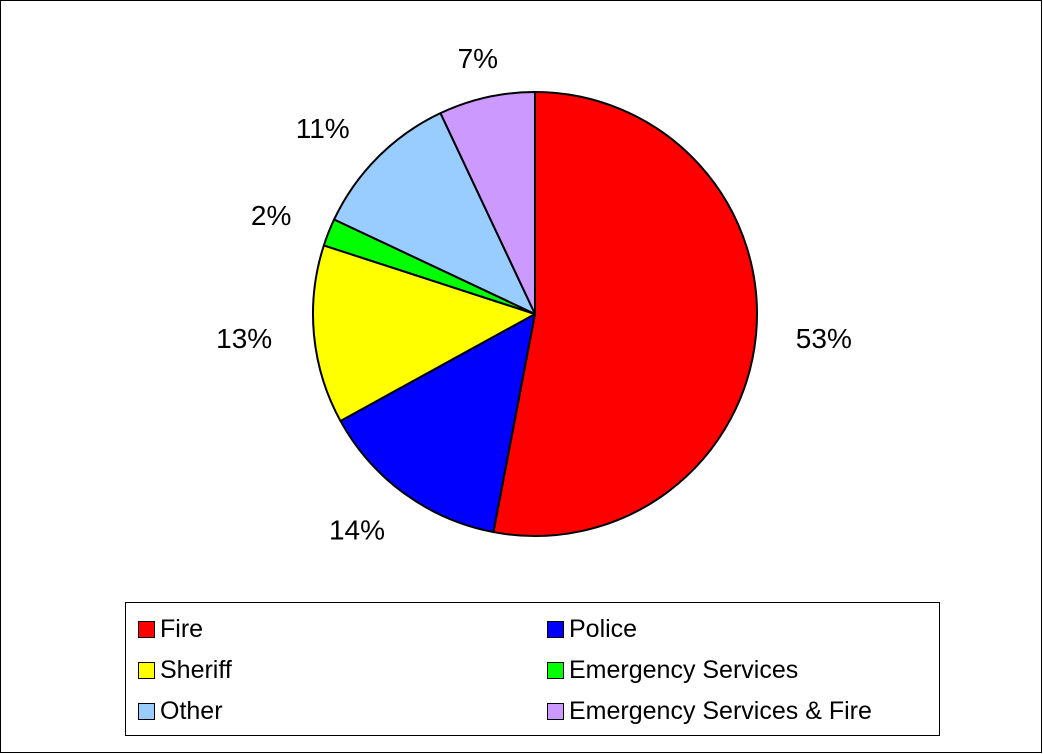 Image resolution: width=1043 pixels, height=754 pixels. Describe the element at coordinates (182, 628) in the screenshot. I see `legend-label-fire: Fire` at that location.